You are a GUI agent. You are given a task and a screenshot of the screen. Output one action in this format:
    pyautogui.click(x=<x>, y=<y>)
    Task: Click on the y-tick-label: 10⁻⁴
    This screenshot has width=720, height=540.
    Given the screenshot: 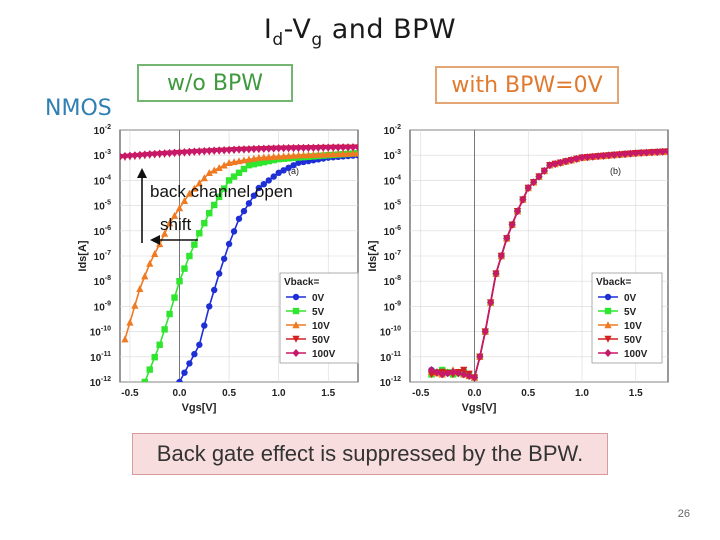 What is the action you would take?
    pyautogui.click(x=102, y=180)
    